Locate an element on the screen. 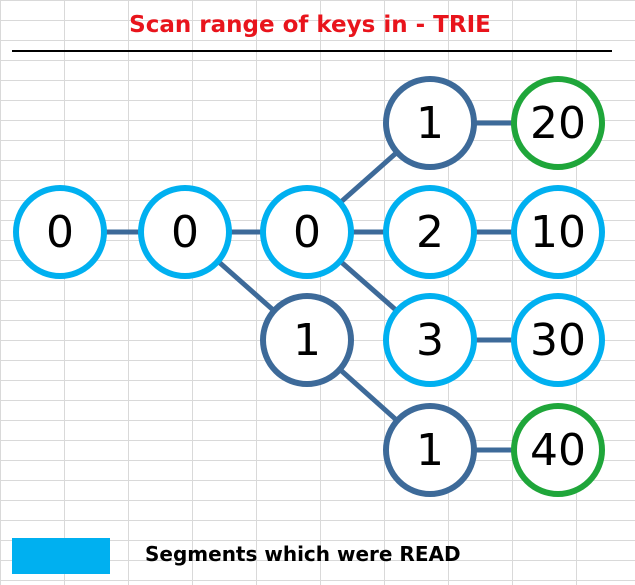  trie-node-l2b: 1 is located at coordinates (307, 340).